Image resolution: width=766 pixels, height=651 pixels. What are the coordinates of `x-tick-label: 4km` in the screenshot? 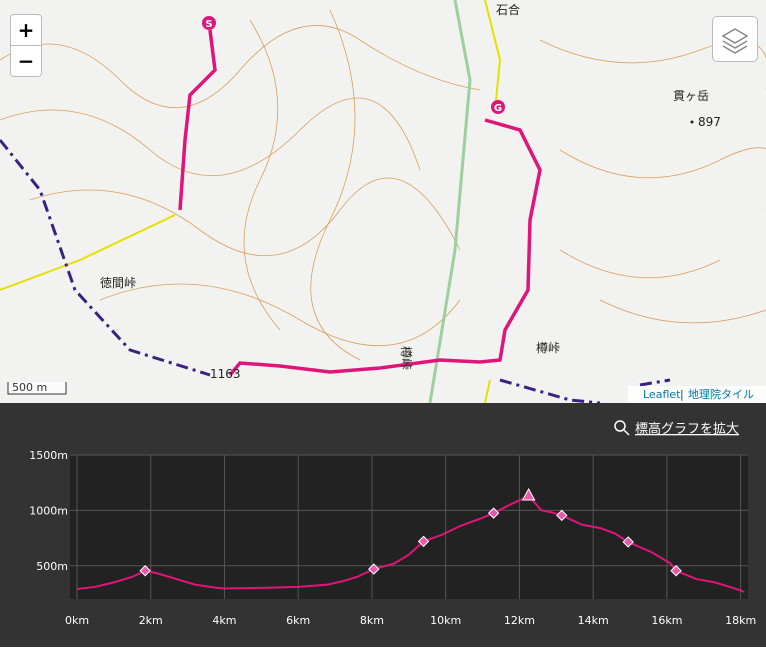 It's located at (224, 620).